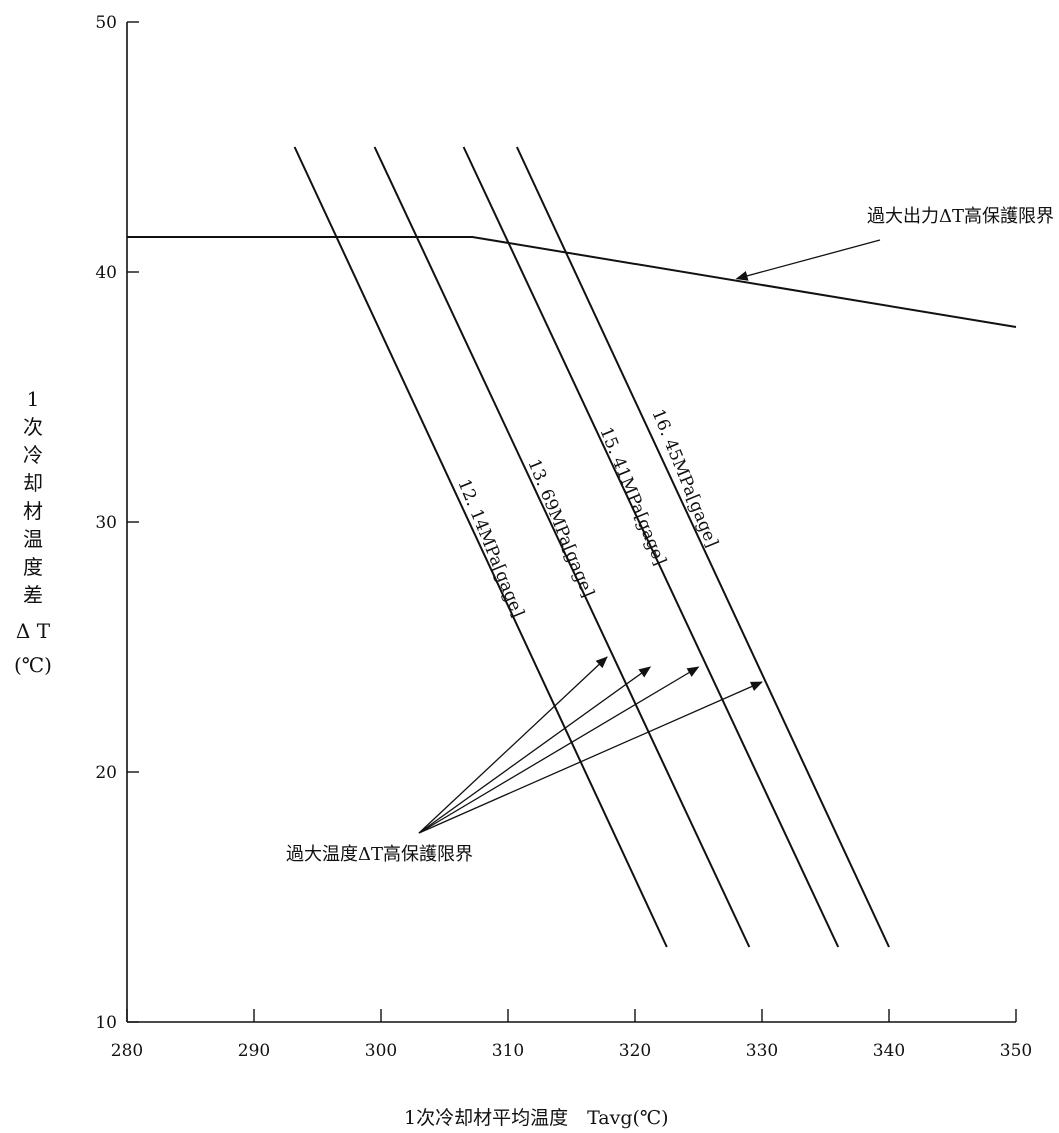 The width and height of the screenshot is (1059, 1133). I want to click on overtemp-label: 過大温度ΔT高保護限界, so click(379, 854).